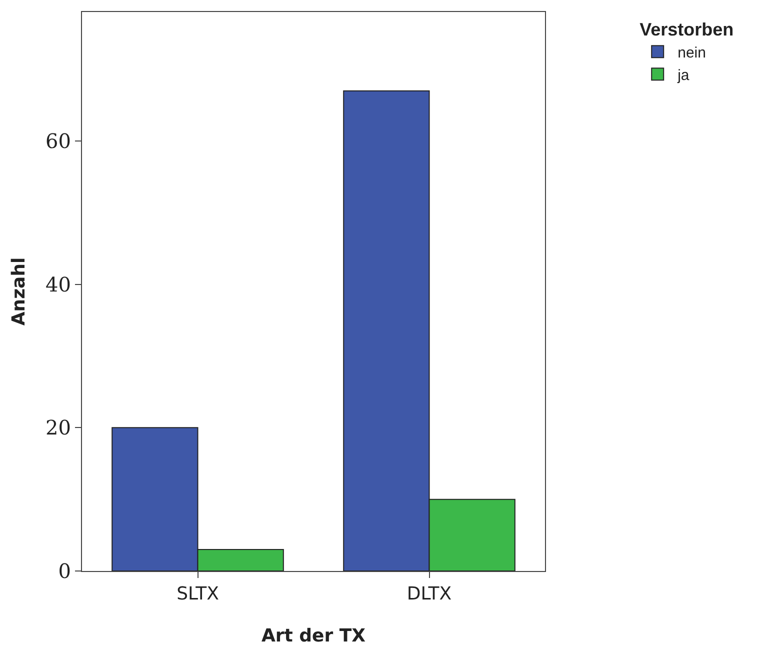  I want to click on x-tick-label: SLTX, so click(197, 594).